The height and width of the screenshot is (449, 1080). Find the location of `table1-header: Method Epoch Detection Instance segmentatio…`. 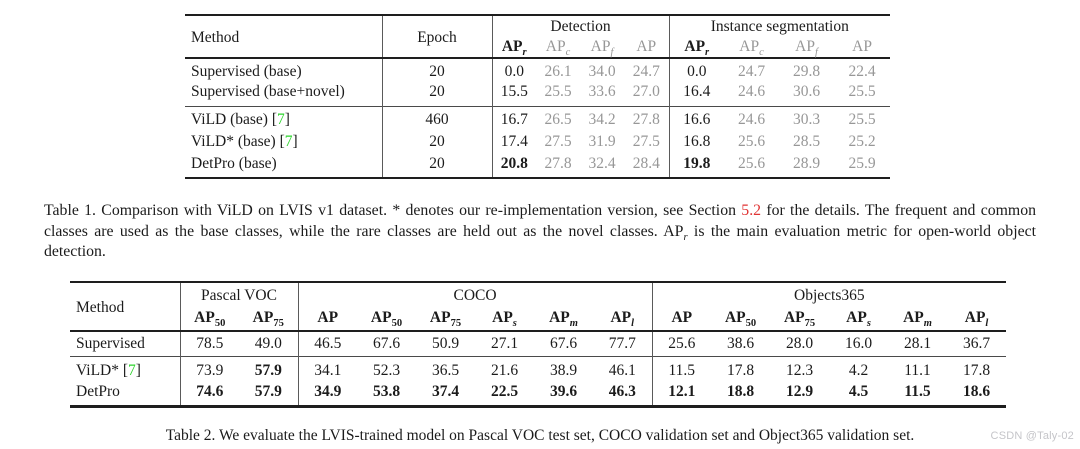

table1-header: Method Epoch Detection Instance segmentatio… is located at coordinates (538, 36).